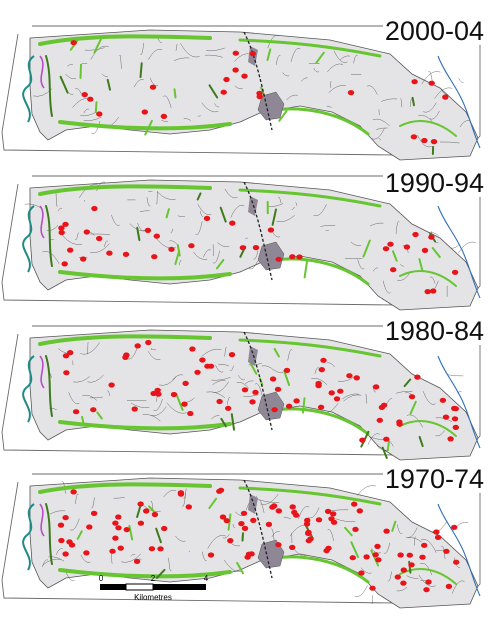  Describe the element at coordinates (434, 331) in the screenshot. I see `period-label: 1980-84` at that location.